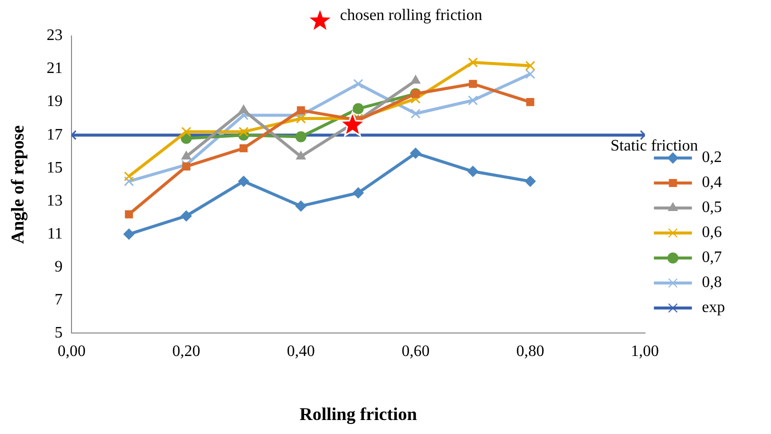 The width and height of the screenshot is (771, 434). I want to click on y-tick-label: 13, so click(54, 201).